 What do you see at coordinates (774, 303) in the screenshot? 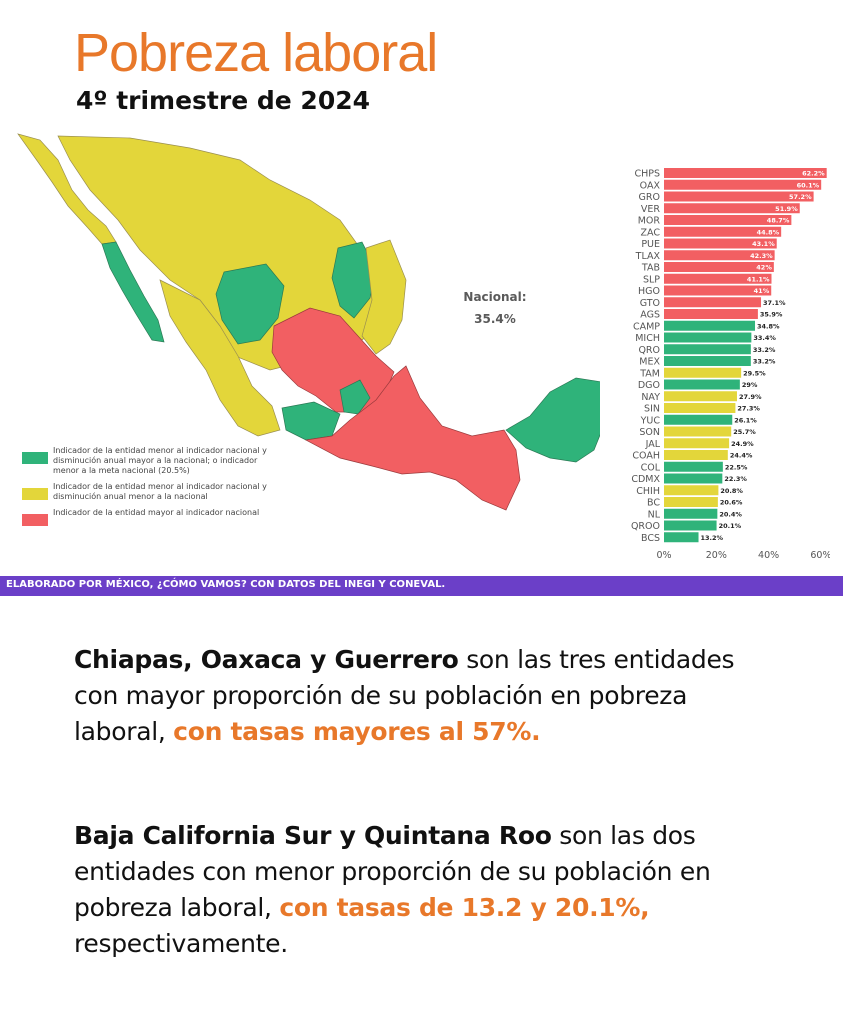
I see `bar-value-label-gto: 37.1%` at bounding box center [774, 303].